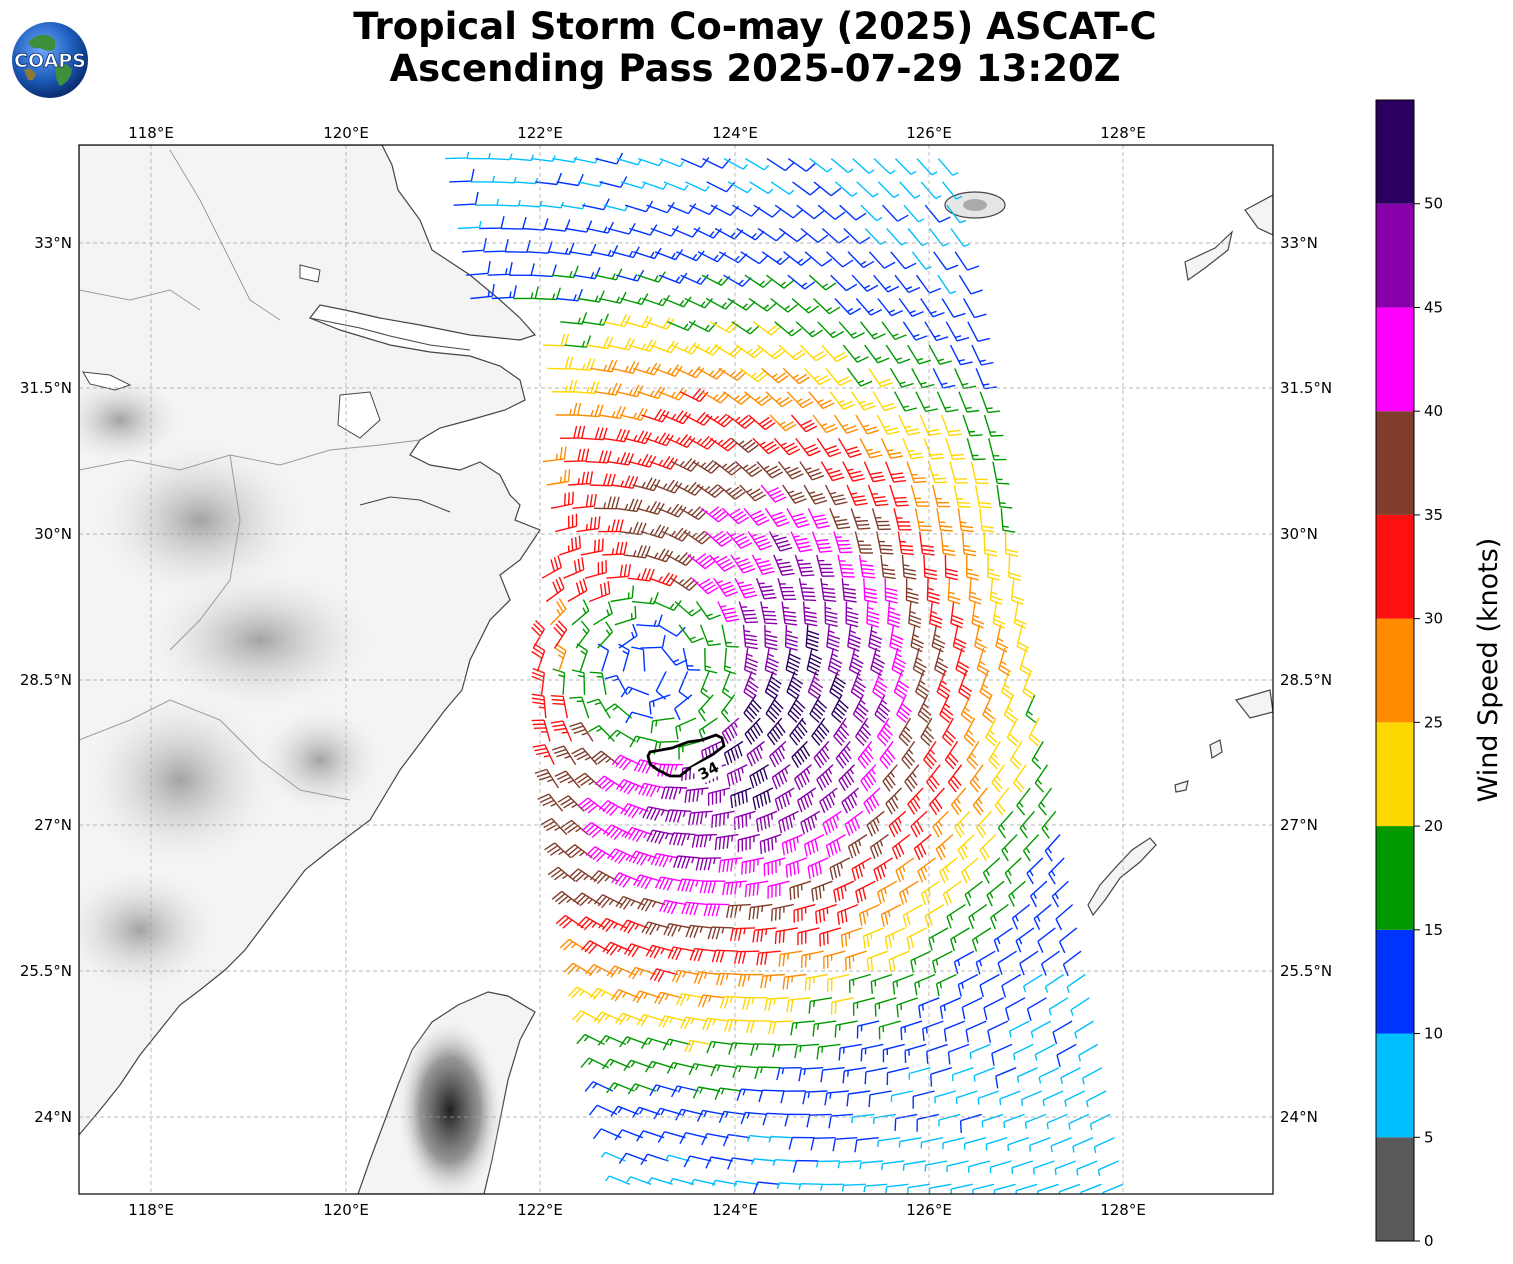 The height and width of the screenshot is (1264, 1513). What do you see at coordinates (53, 534) in the screenshot?
I see `lat-label: 30°N` at bounding box center [53, 534].